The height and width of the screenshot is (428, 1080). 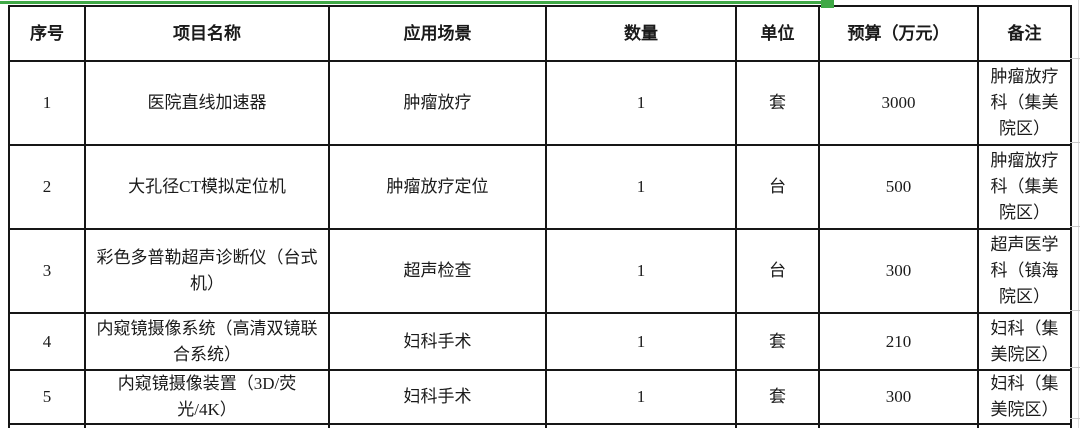 What do you see at coordinates (415, 2) in the screenshot?
I see `selection-border` at bounding box center [415, 2].